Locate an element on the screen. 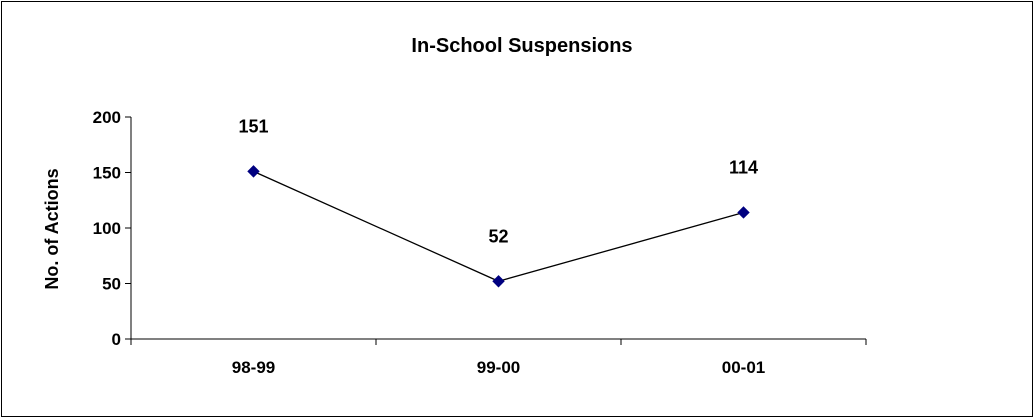 This screenshot has width=1034, height=418. data-label: 114 is located at coordinates (743, 167).